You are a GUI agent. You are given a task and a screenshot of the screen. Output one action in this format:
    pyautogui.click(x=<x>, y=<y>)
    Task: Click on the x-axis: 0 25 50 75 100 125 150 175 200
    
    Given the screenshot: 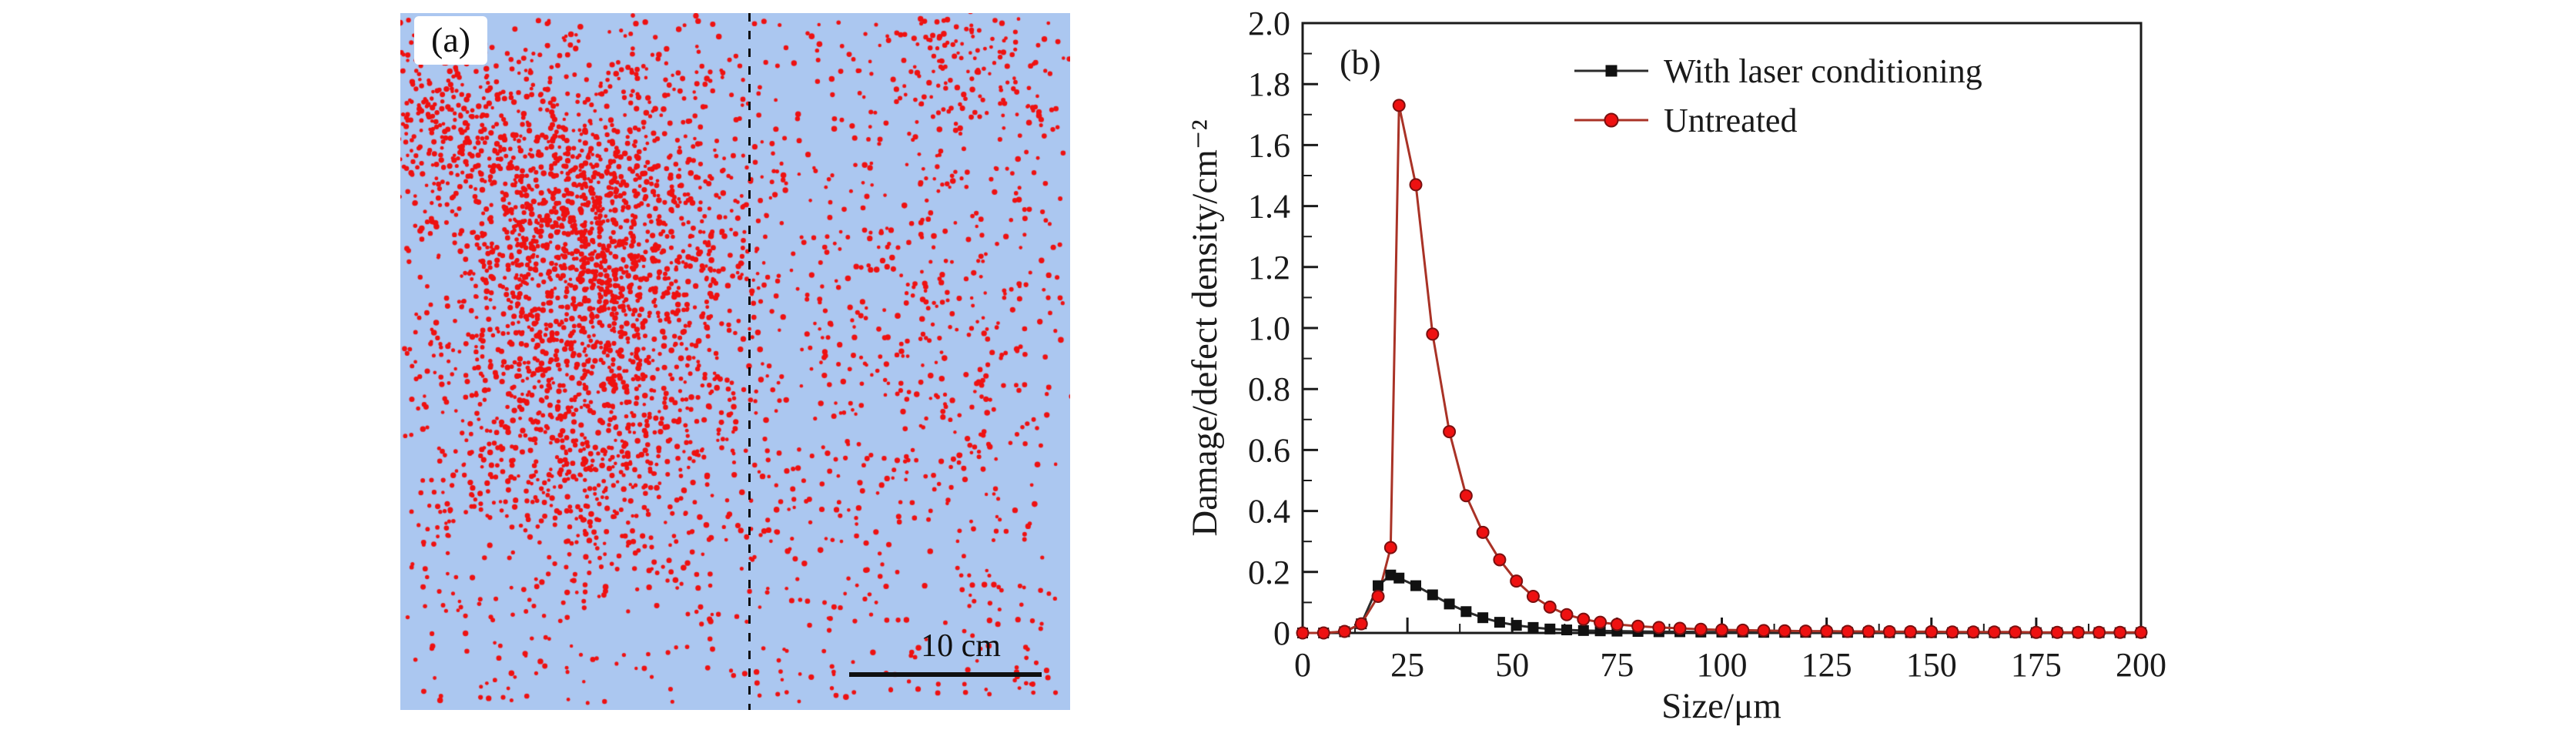 What is the action you would take?
    pyautogui.click(x=1730, y=651)
    